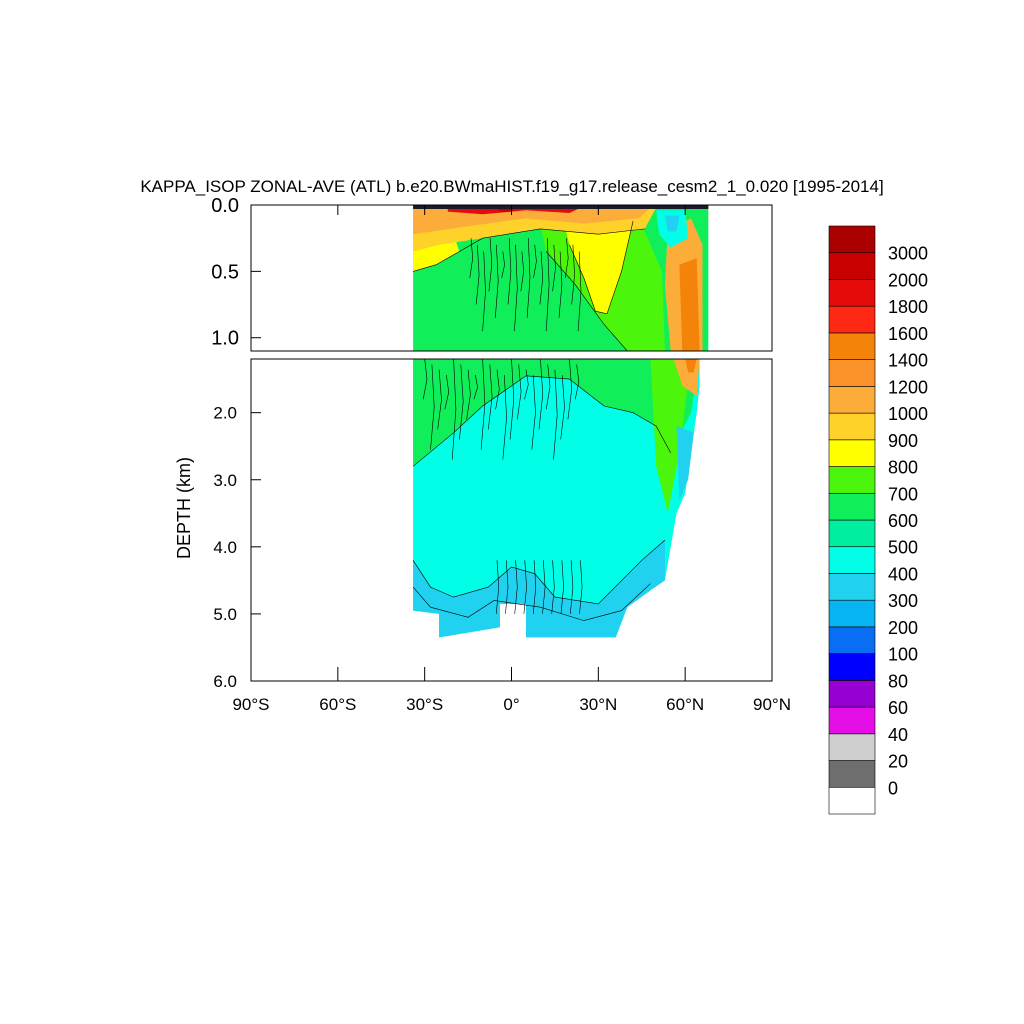  I want to click on colorbar-label: 0, so click(893, 788).